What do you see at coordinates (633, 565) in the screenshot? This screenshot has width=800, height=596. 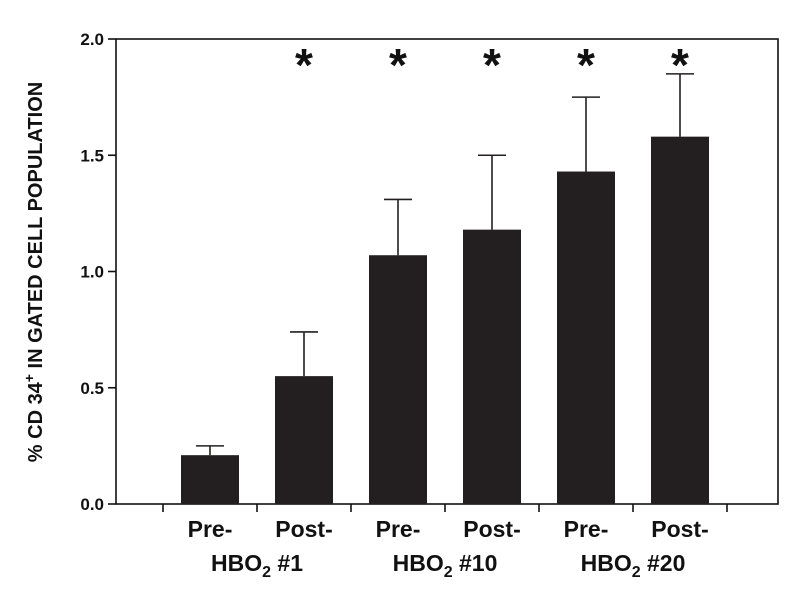 I see `group-label: HBO2 #20` at bounding box center [633, 565].